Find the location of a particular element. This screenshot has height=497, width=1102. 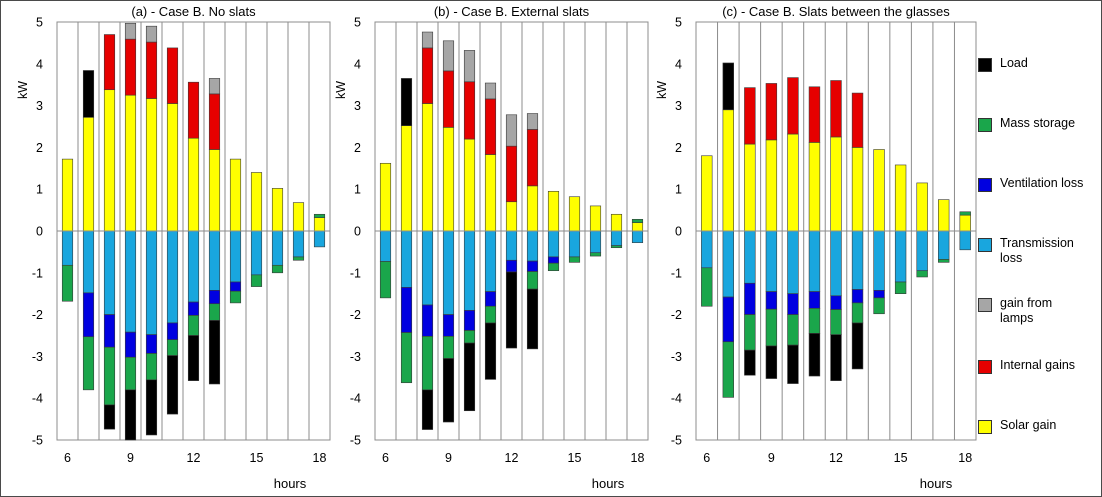

legend-item-ventilation-loss: Ventilation loss is located at coordinates (1040, 194).